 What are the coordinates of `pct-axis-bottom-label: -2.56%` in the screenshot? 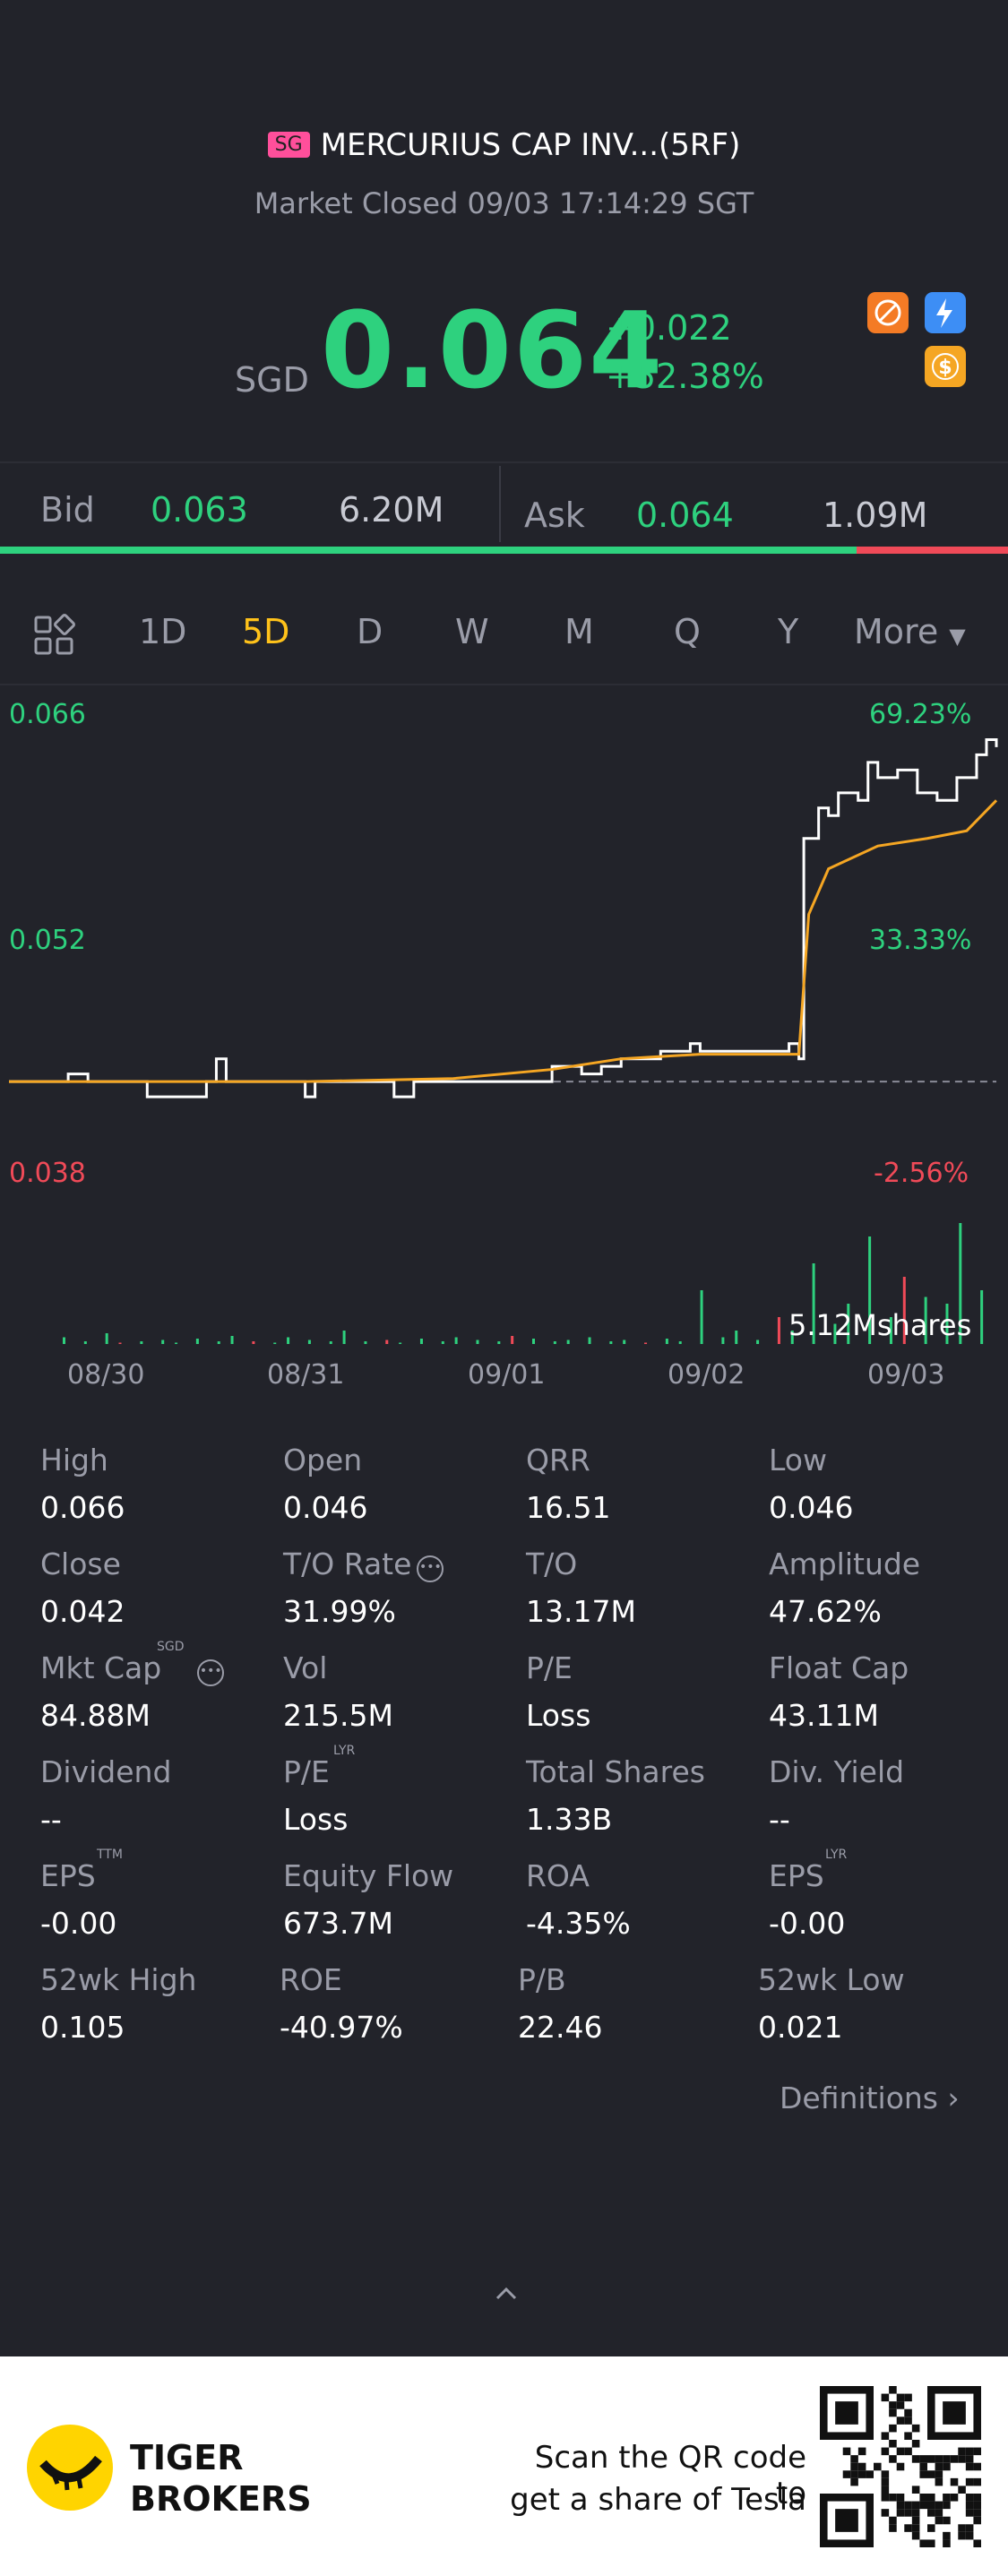 It's located at (922, 1174).